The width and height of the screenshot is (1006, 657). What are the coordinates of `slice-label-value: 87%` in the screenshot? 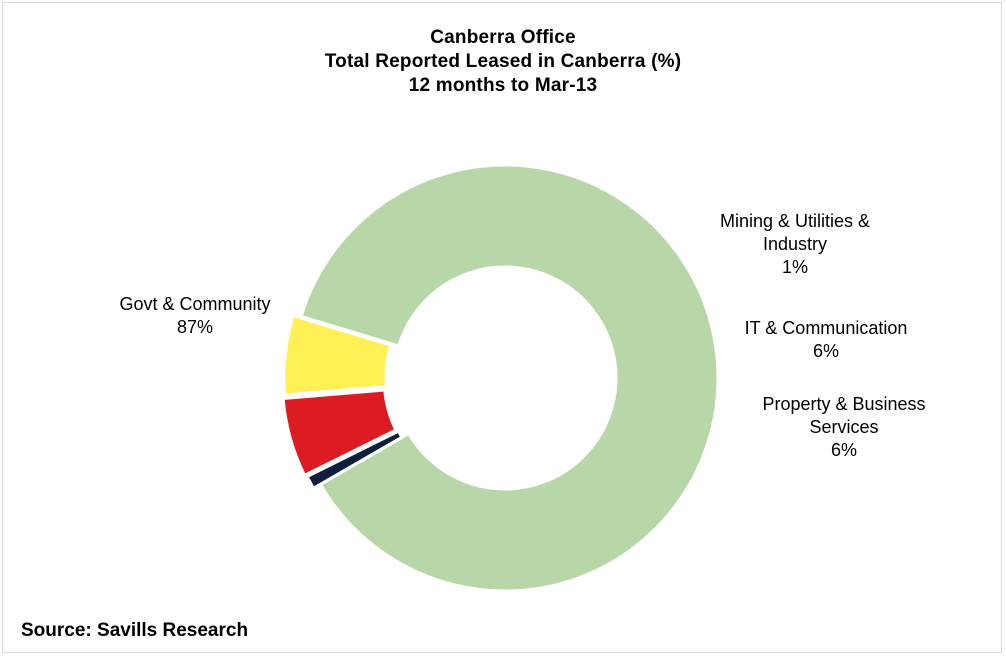 It's located at (195, 327).